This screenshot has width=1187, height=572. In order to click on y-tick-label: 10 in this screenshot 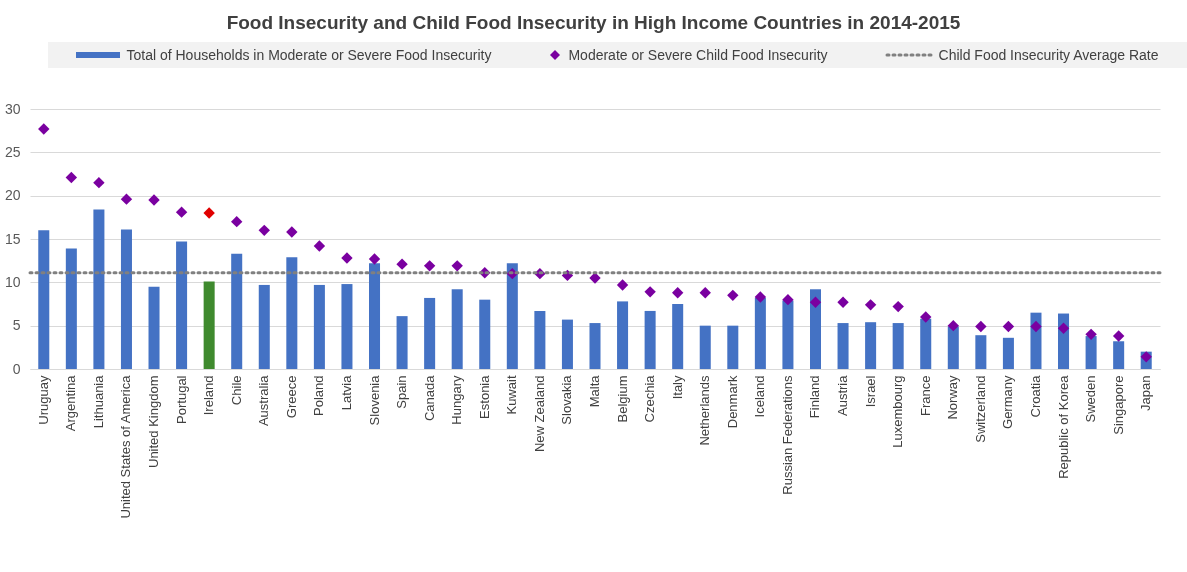, I will do `click(12, 281)`.